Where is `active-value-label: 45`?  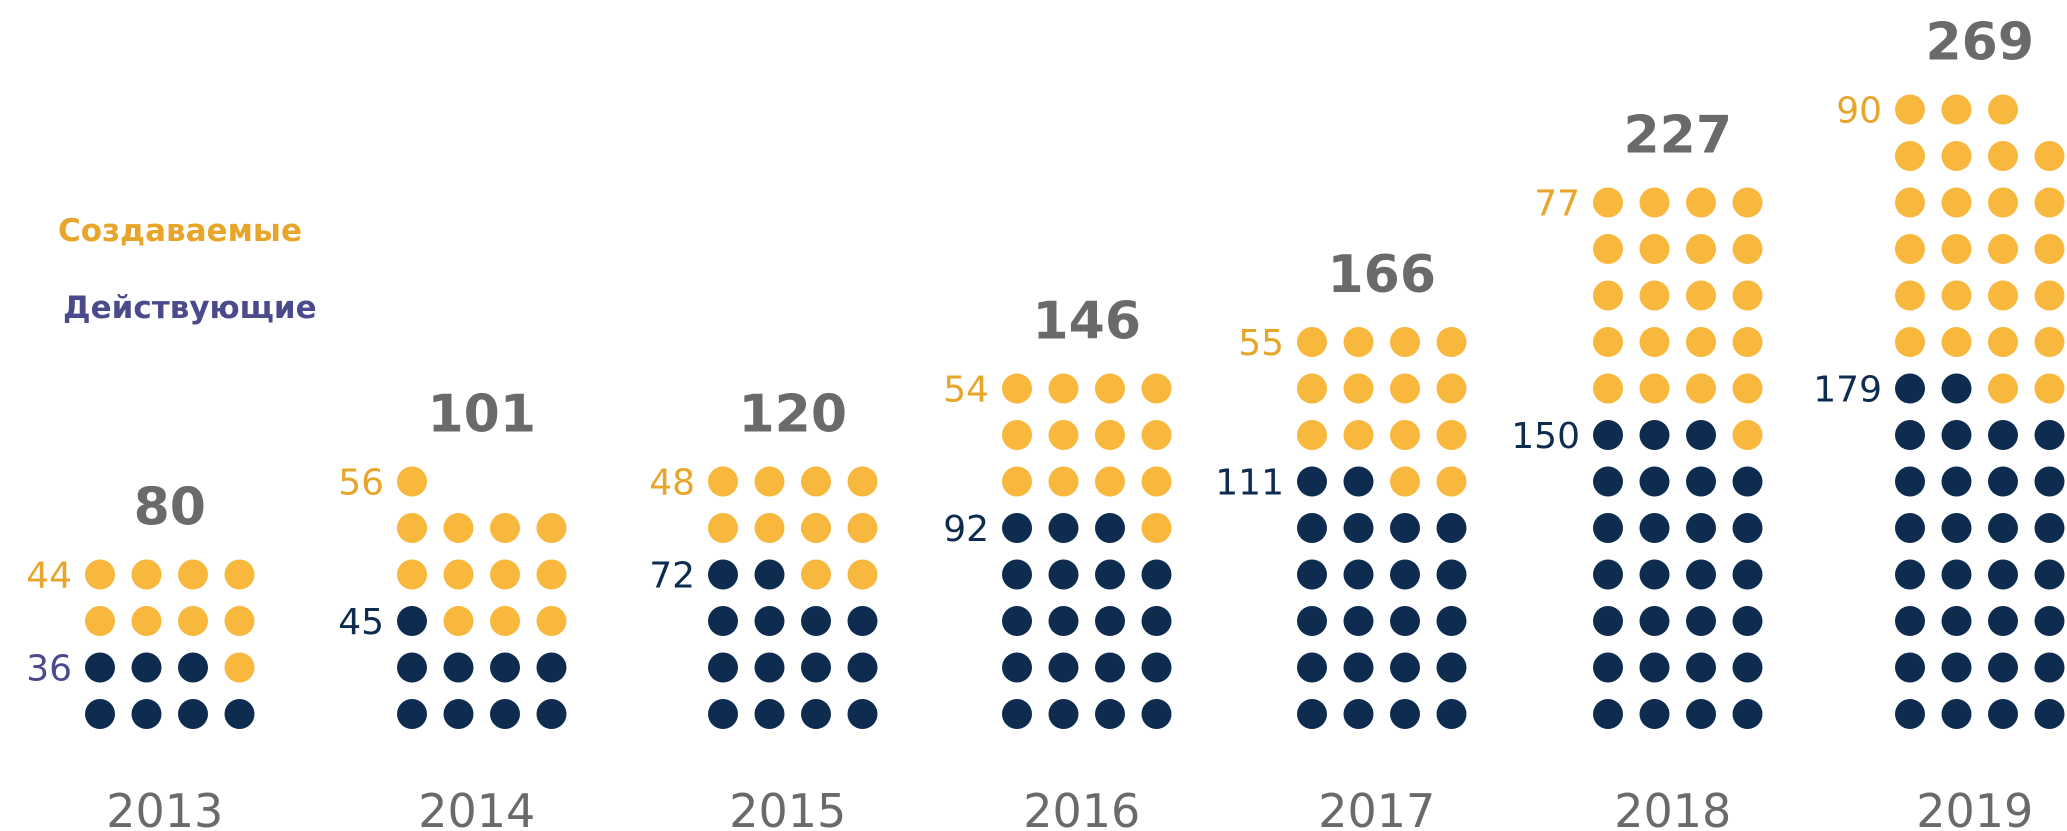 active-value-label: 45 is located at coordinates (361, 622).